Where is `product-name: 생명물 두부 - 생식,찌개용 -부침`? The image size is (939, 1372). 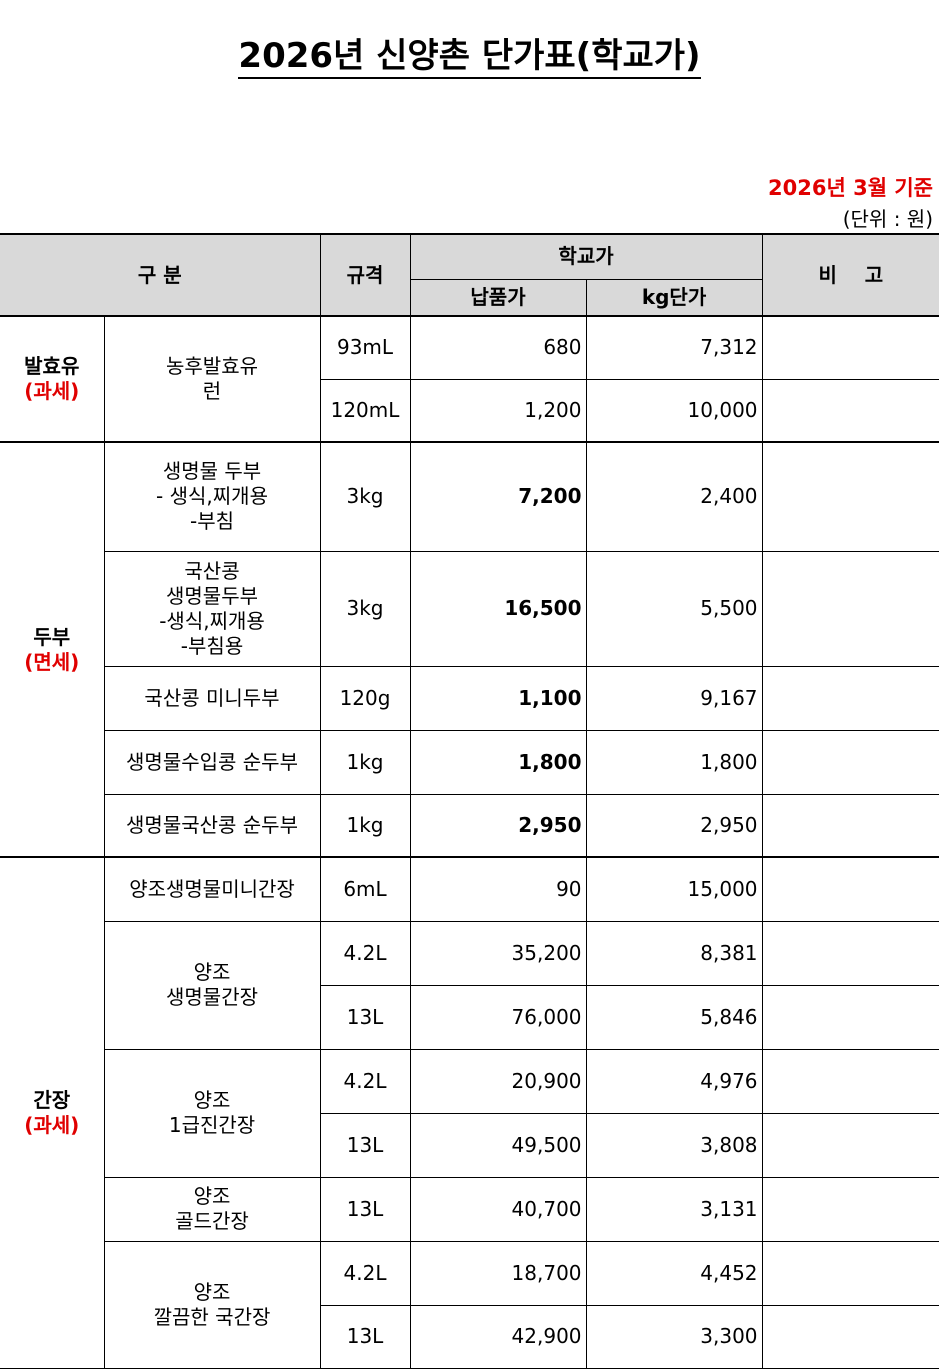
product-name: 생명물 두부 - 생식,찌개용 -부침 is located at coordinates (212, 496).